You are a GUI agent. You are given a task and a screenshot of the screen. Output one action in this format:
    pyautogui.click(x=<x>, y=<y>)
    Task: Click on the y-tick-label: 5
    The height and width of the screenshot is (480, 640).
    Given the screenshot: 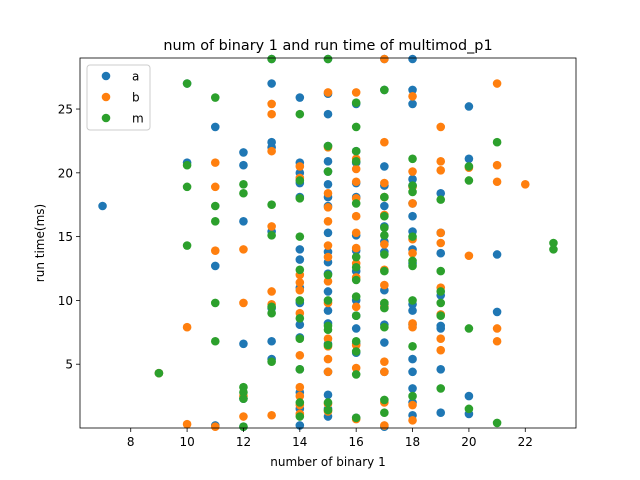 What is the action you would take?
    pyautogui.click(x=69, y=365)
    